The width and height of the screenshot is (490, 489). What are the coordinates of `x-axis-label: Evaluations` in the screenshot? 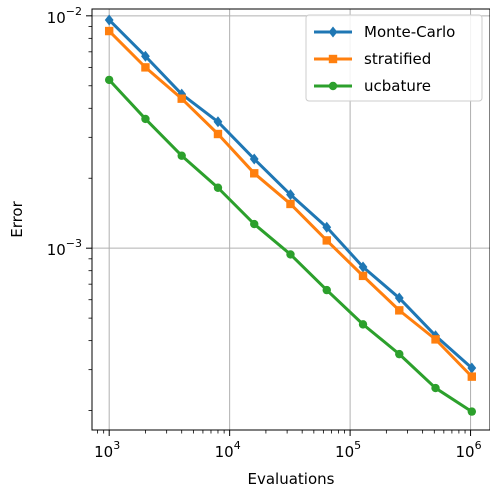 It's located at (291, 479).